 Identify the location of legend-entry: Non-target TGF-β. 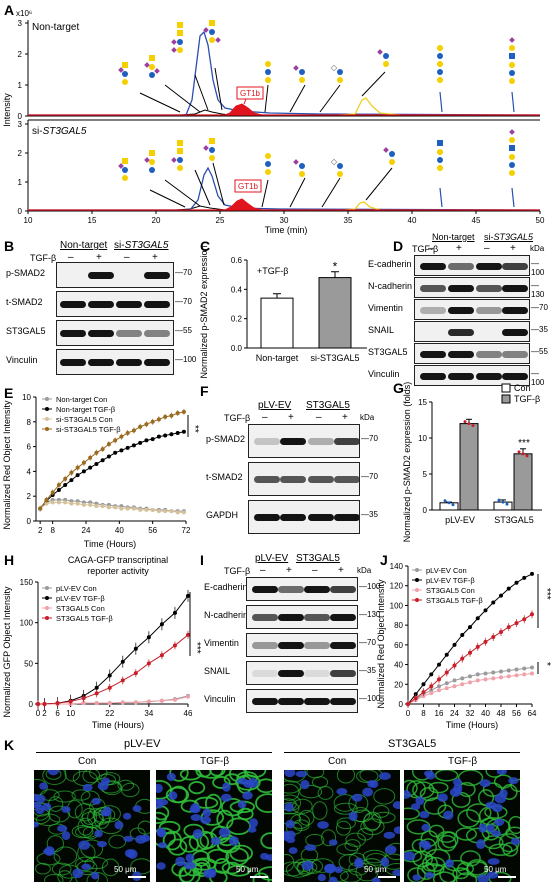
(86, 409).